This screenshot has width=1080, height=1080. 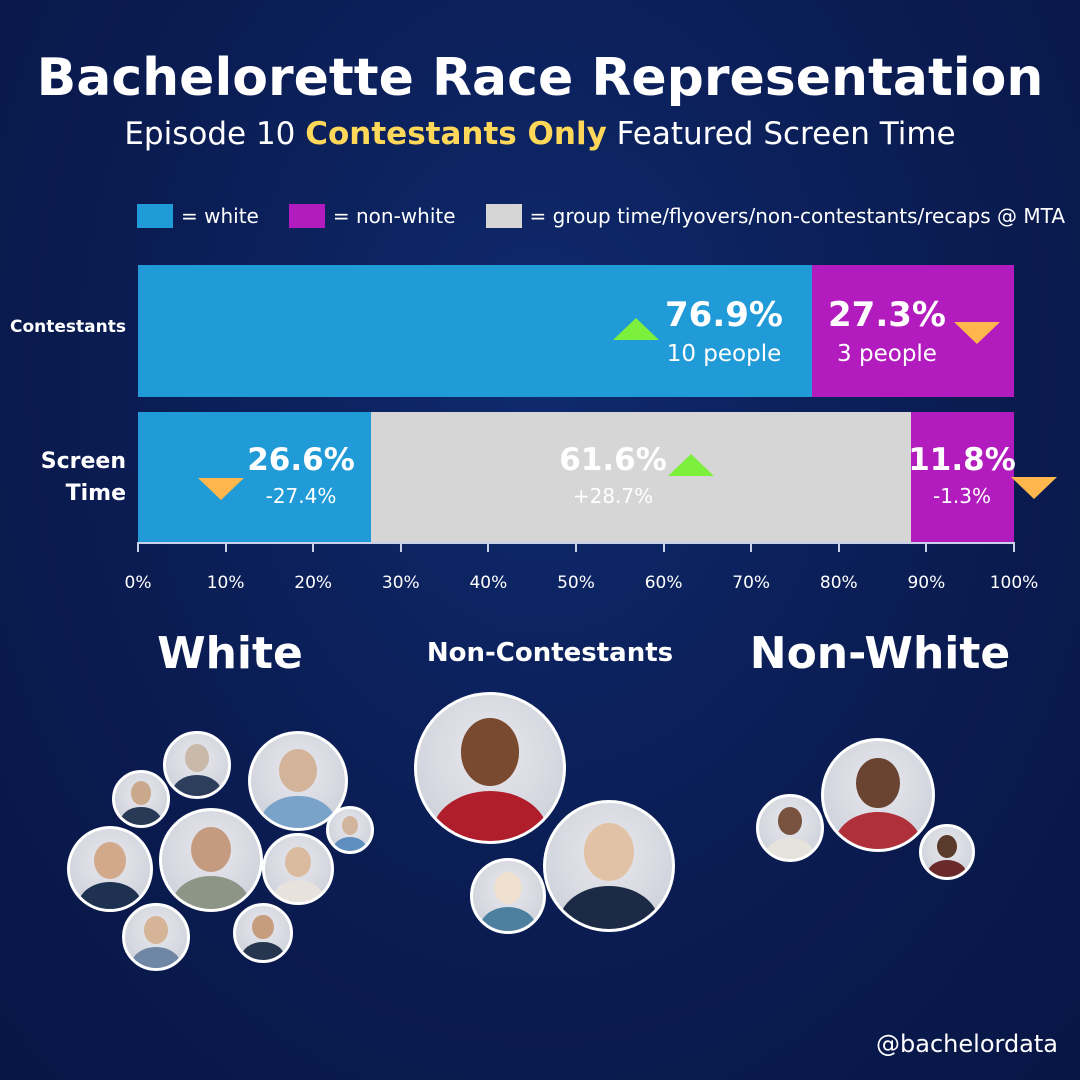 I want to click on x-tick-label-2: 20%, so click(x=313, y=583).